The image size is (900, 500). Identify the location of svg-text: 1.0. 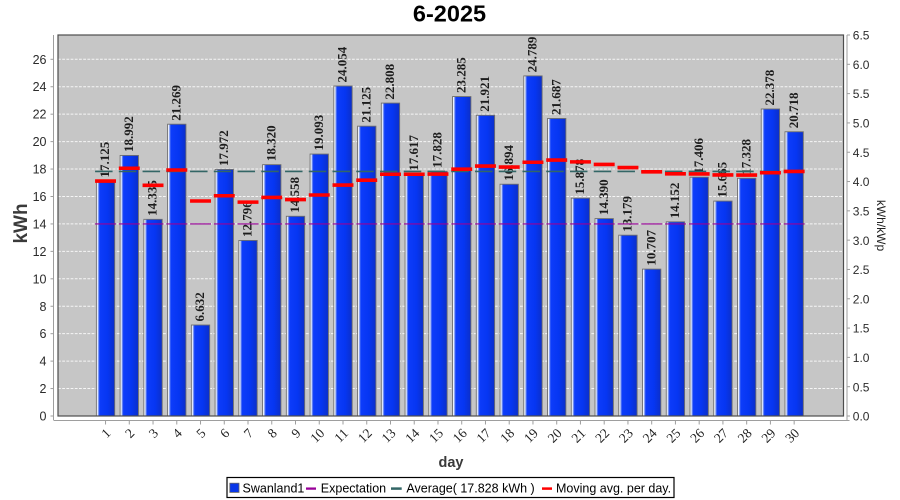
(861, 358).